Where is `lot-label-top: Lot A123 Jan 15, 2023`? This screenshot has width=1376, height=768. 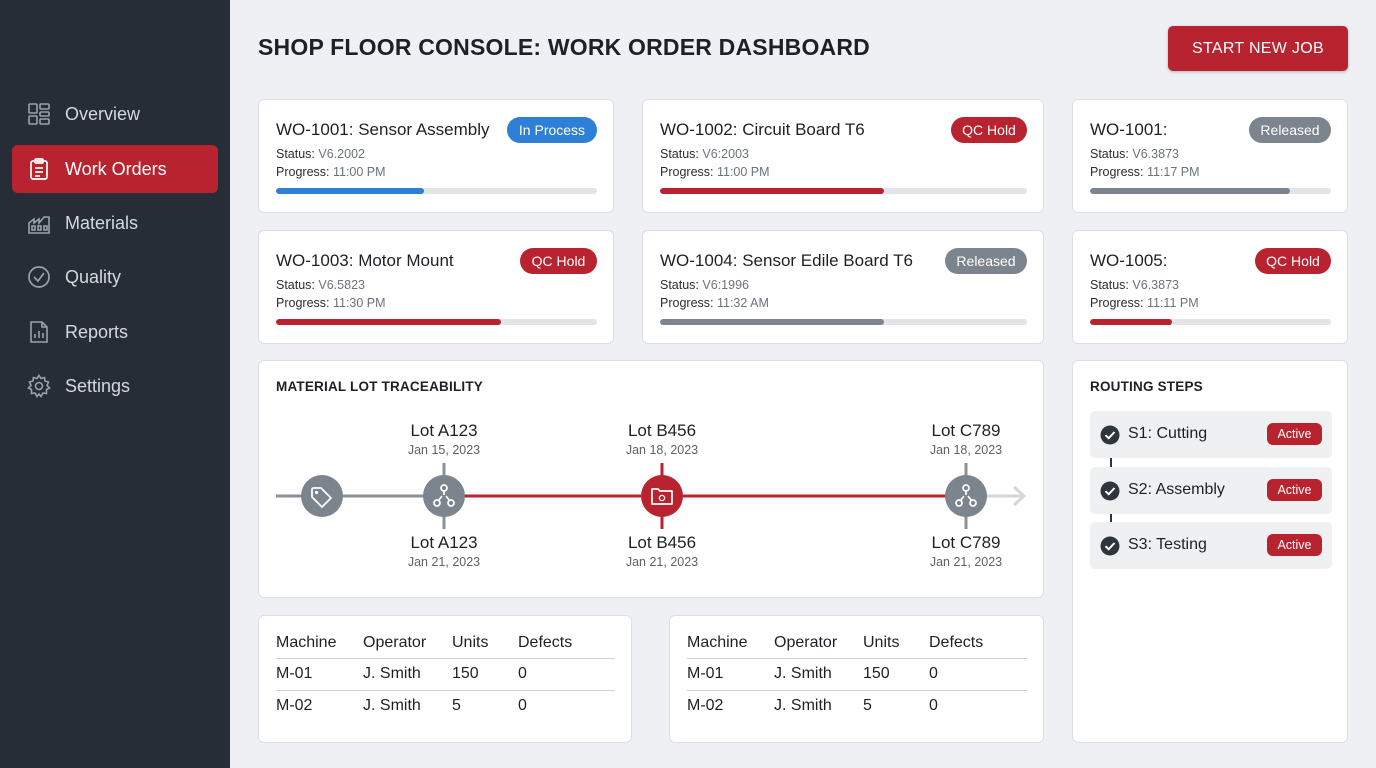 lot-label-top: Lot A123 Jan 15, 2023 is located at coordinates (444, 439).